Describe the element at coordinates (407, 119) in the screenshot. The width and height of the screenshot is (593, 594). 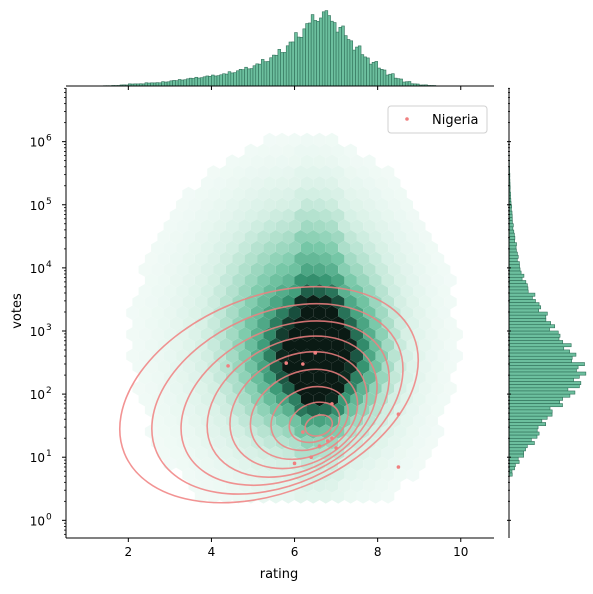
I see `legend-nigeria-marker` at that location.